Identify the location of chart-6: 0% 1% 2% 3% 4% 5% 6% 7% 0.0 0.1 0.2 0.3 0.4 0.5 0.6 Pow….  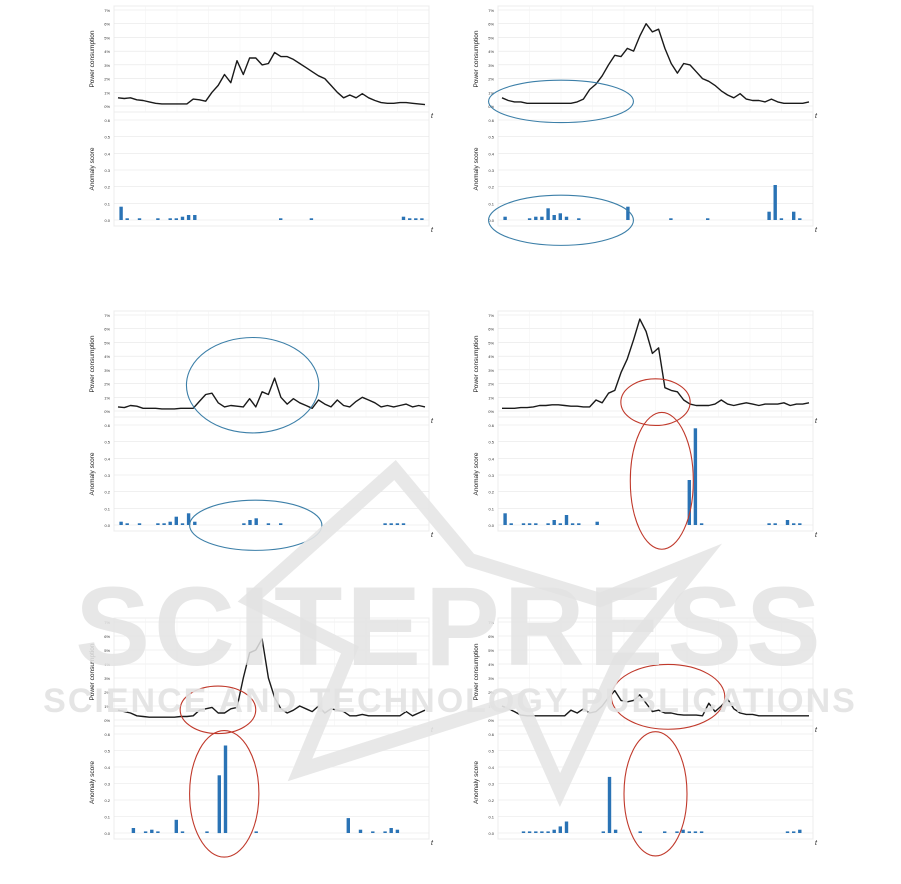
(645, 737).